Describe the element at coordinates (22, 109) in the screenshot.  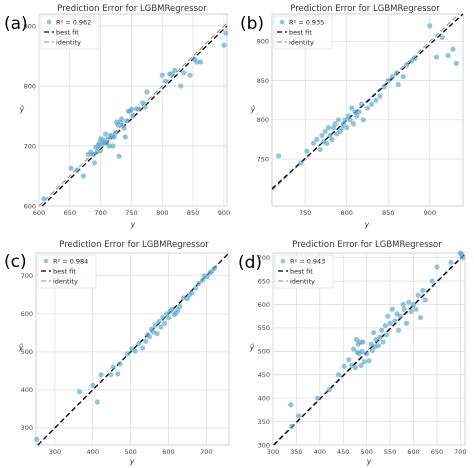
I see `y-axis-label-a: ŷ` at that location.